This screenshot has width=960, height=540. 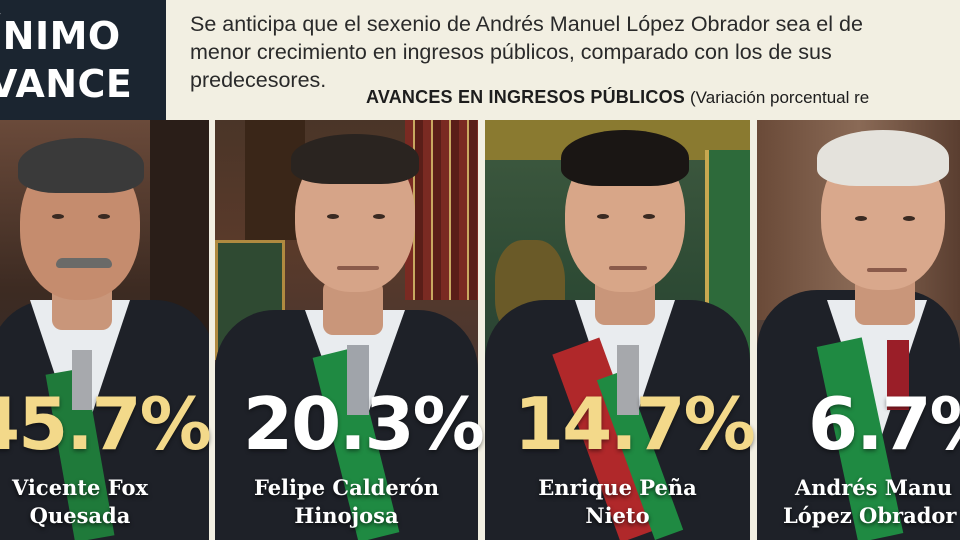 What do you see at coordinates (80, 515) in the screenshot?
I see `name-fox-line-2: Quesada` at bounding box center [80, 515].